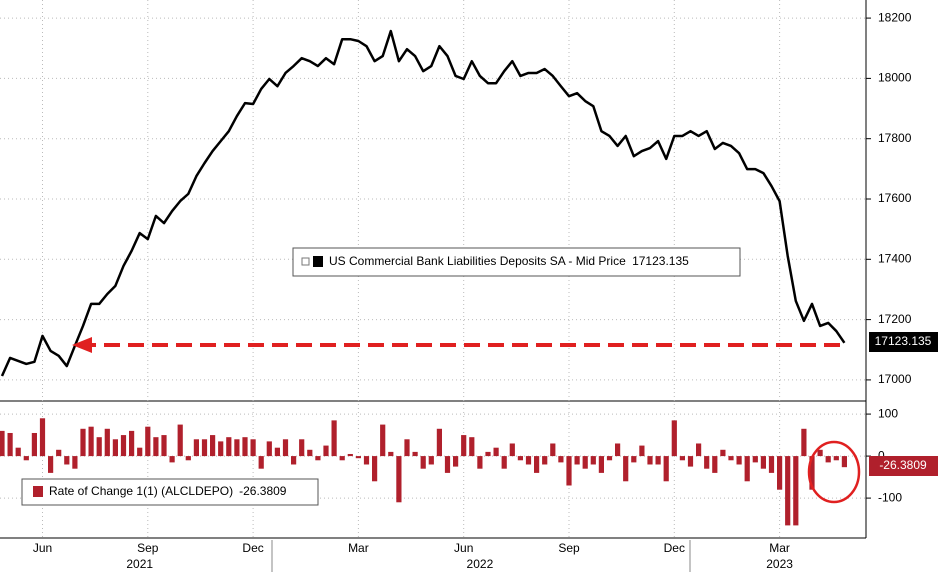 The width and height of the screenshot is (938, 572). Describe the element at coordinates (480, 564) in the screenshot. I see `x-group-label: 2022` at that location.